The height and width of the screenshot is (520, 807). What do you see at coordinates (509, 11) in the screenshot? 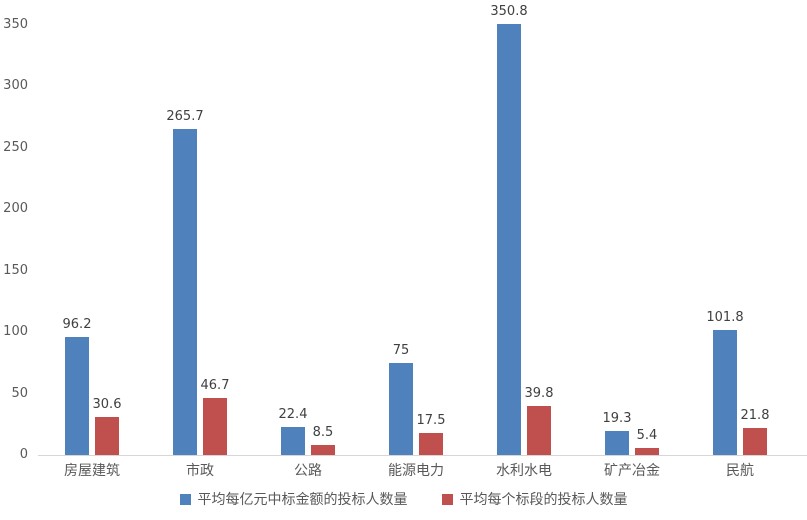
I see `data-label-series-0-cat-4: 350.8` at bounding box center [509, 11].